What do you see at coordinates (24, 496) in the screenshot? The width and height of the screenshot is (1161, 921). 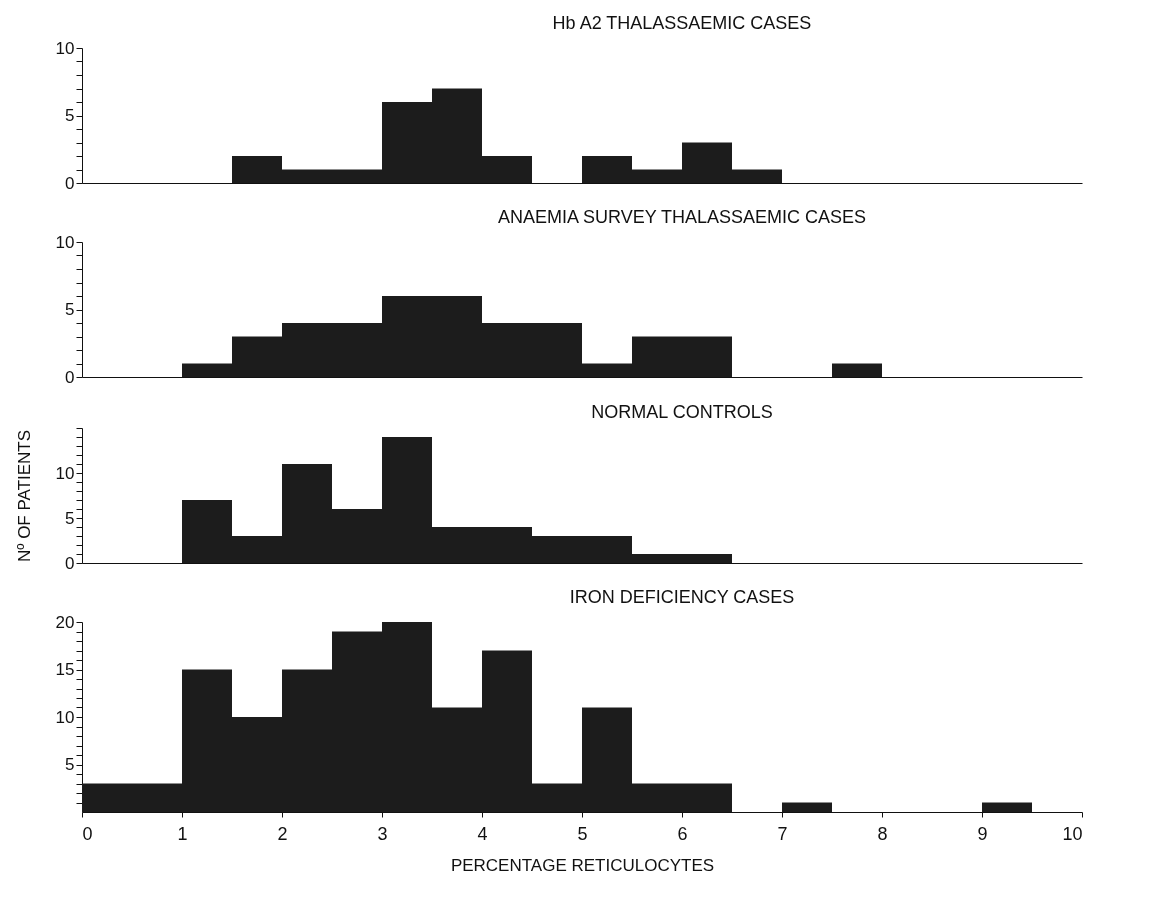 I see `y-axis-title: Nº OF PATIENTS` at bounding box center [24, 496].